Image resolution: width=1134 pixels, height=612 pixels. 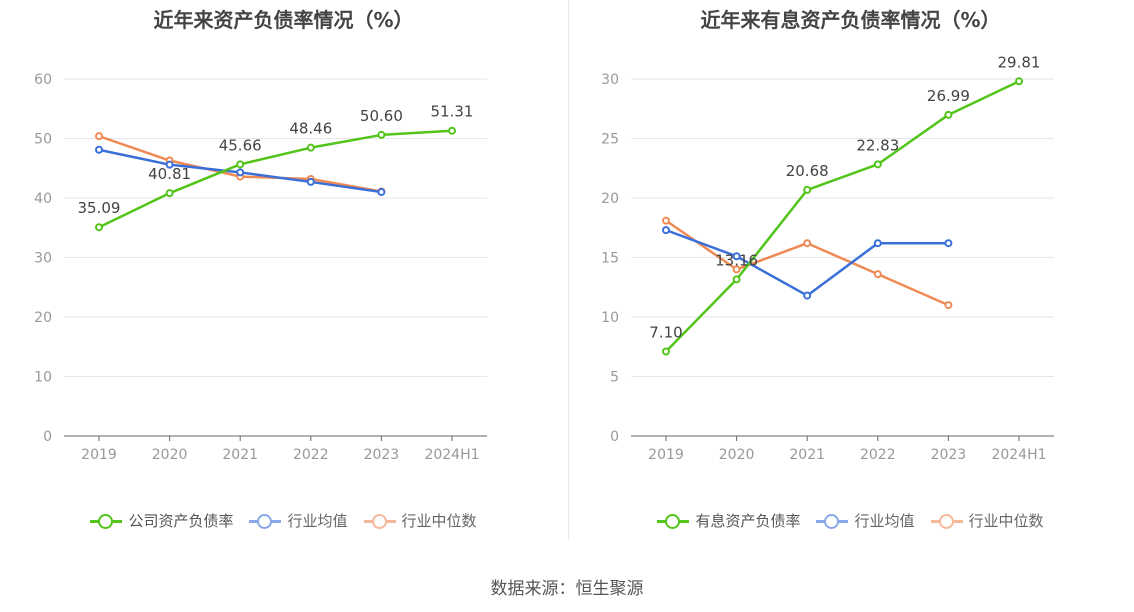 I want to click on data-label: 48.46, so click(x=310, y=129).